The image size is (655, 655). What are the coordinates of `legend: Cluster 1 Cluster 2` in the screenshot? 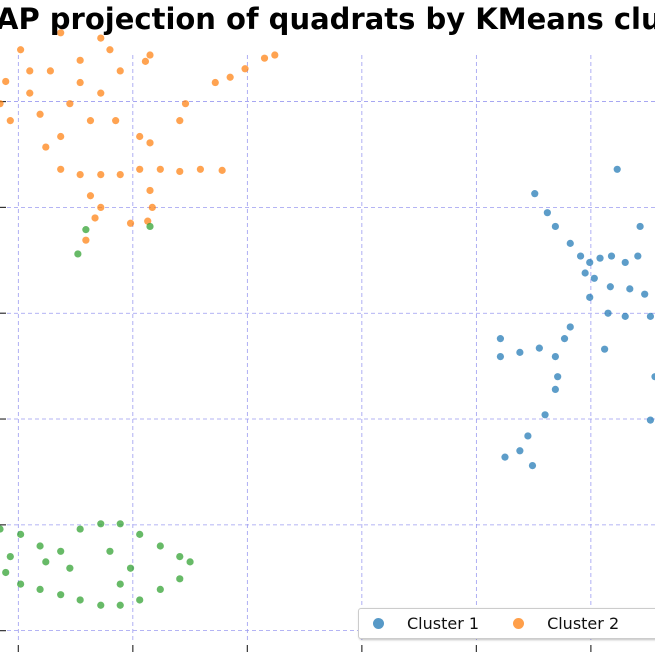 It's located at (506, 623).